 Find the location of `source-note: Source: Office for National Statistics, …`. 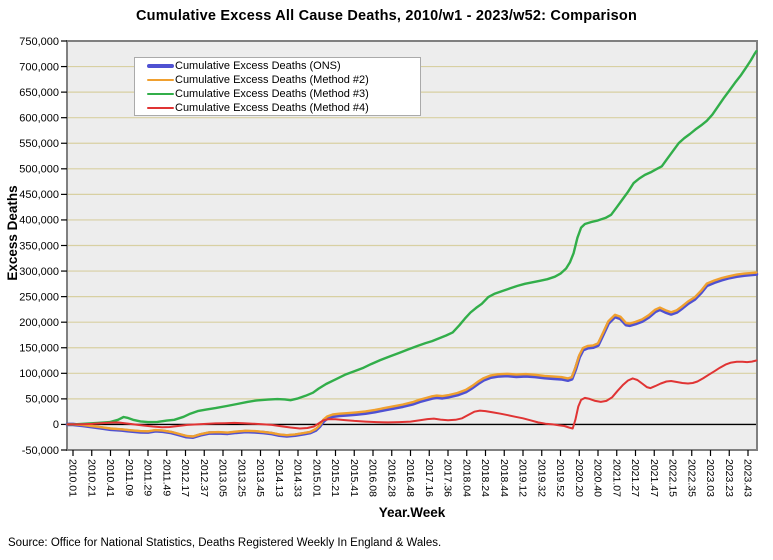

source-note: Source: Office for National Statistics, … is located at coordinates (225, 543).